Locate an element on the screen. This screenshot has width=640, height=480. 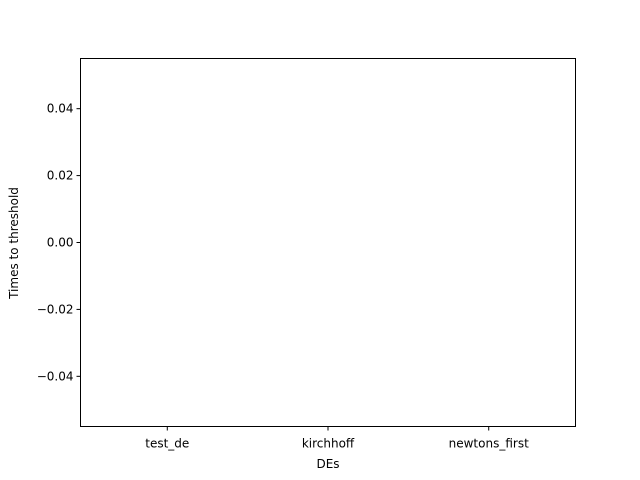
y-tick-label: −0.04 is located at coordinates (55, 376).